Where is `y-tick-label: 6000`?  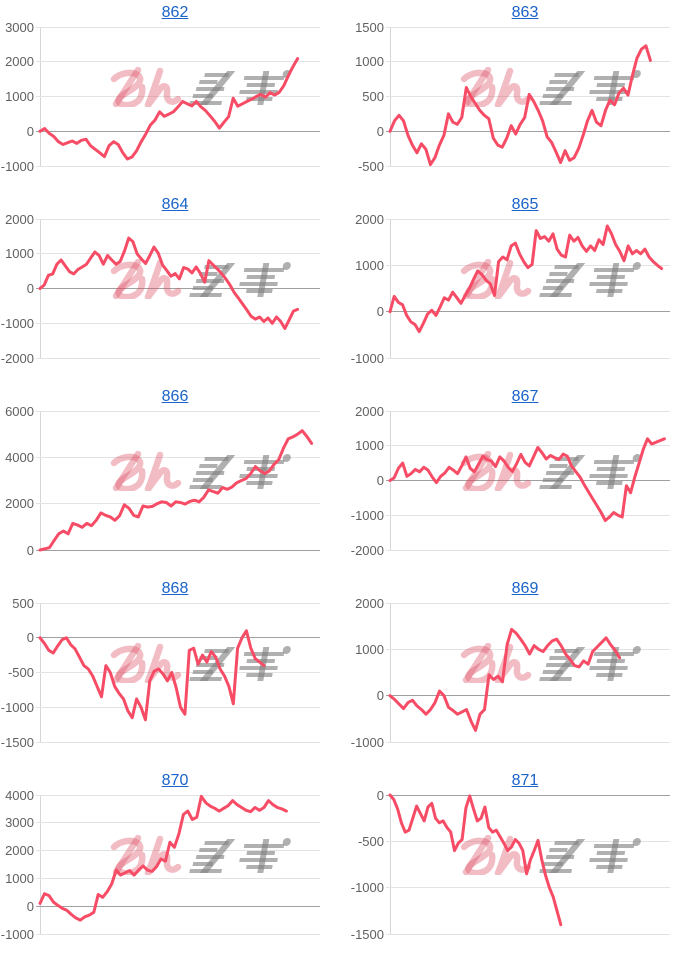
y-tick-label: 6000 is located at coordinates (19, 411).